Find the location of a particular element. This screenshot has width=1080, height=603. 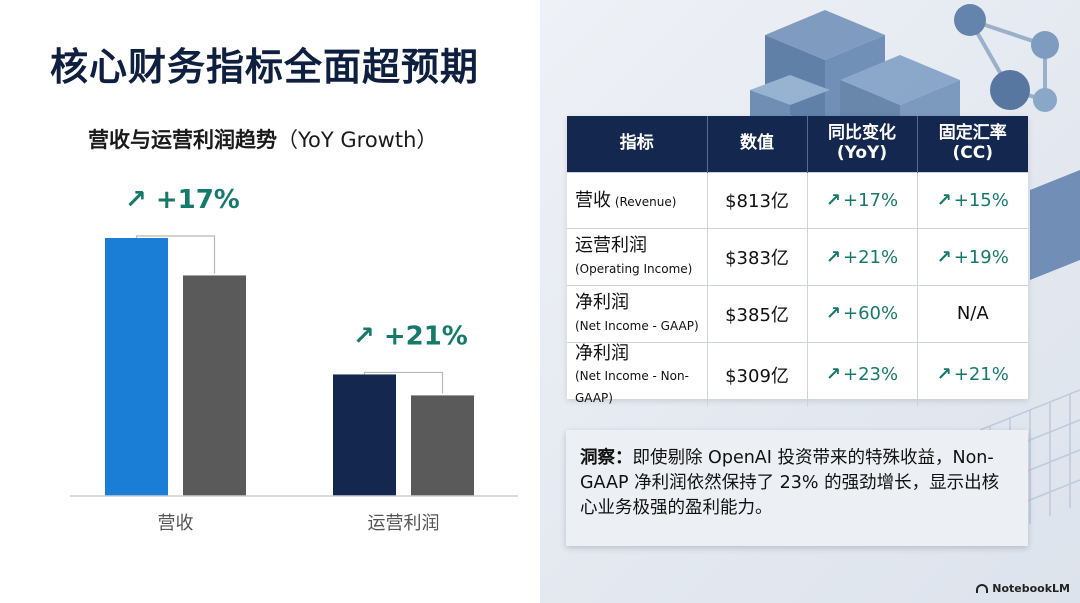

header-cc: 固定汇率 (CC) is located at coordinates (972, 144).